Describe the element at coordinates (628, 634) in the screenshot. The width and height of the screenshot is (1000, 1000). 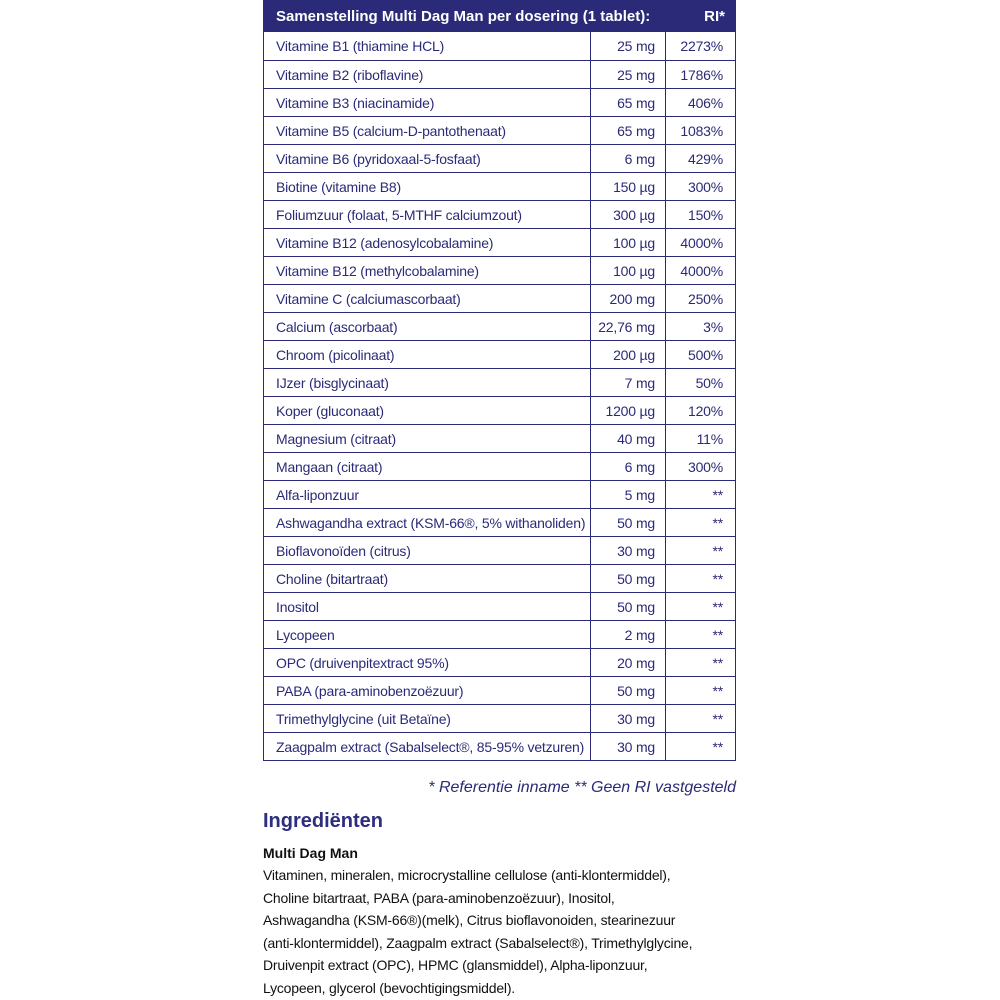
I see `amount: 2 mg` at that location.